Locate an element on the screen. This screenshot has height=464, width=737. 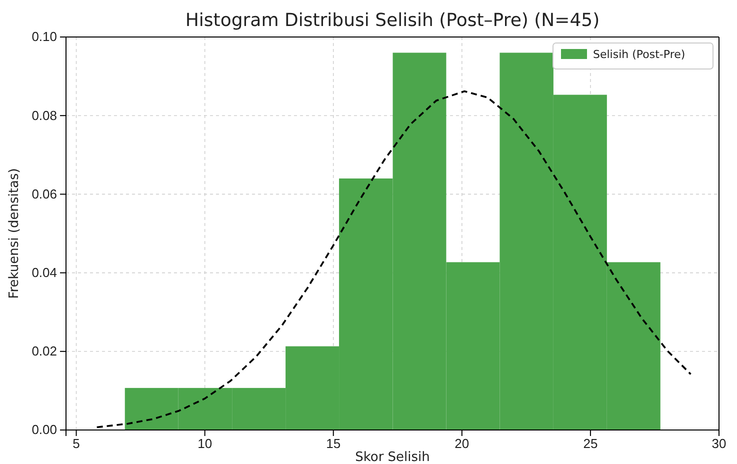
x-tick-label: 15 is located at coordinates (333, 444).